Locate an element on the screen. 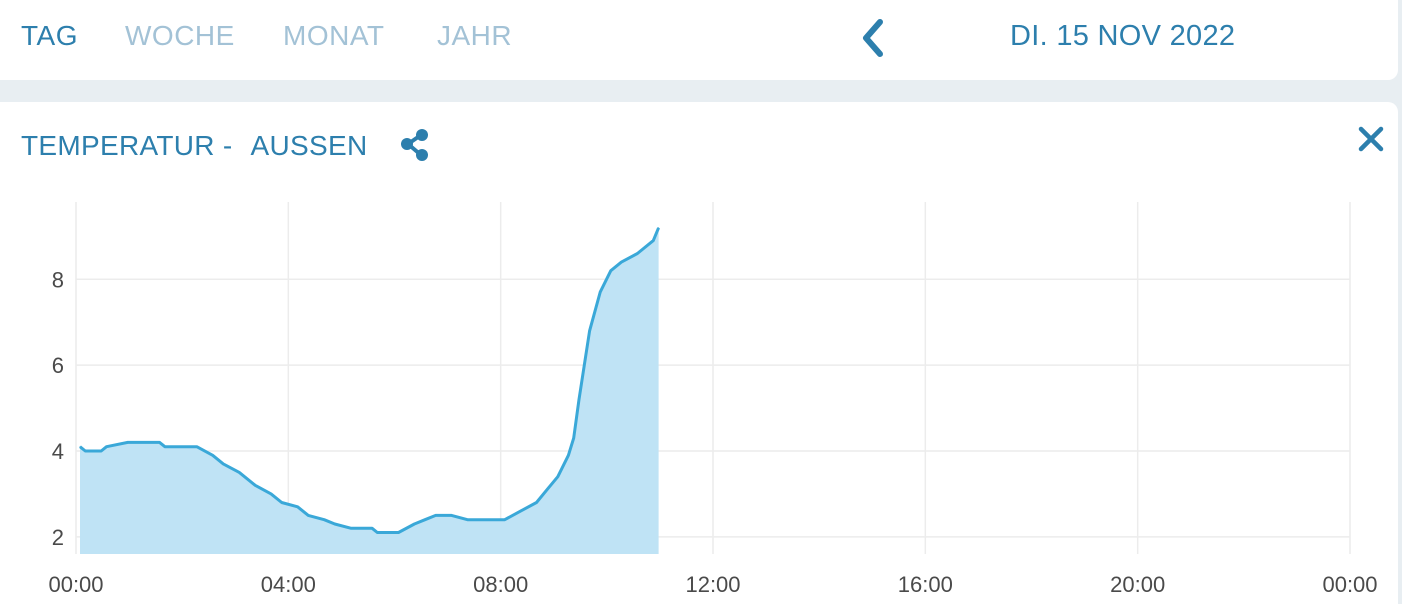  y-tick-label: 8 is located at coordinates (58, 279).